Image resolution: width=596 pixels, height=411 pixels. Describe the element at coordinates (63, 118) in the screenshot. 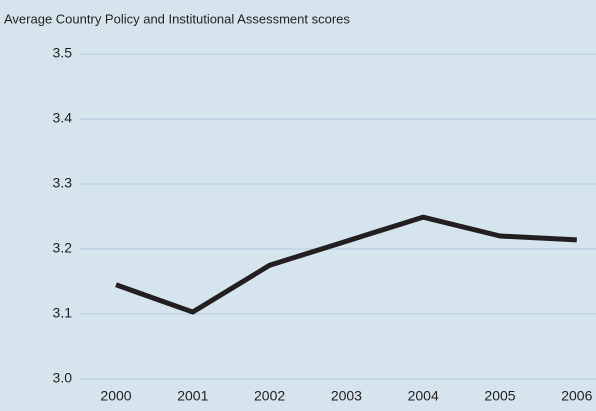

I see `y-tick-label: 3.4` at that location.